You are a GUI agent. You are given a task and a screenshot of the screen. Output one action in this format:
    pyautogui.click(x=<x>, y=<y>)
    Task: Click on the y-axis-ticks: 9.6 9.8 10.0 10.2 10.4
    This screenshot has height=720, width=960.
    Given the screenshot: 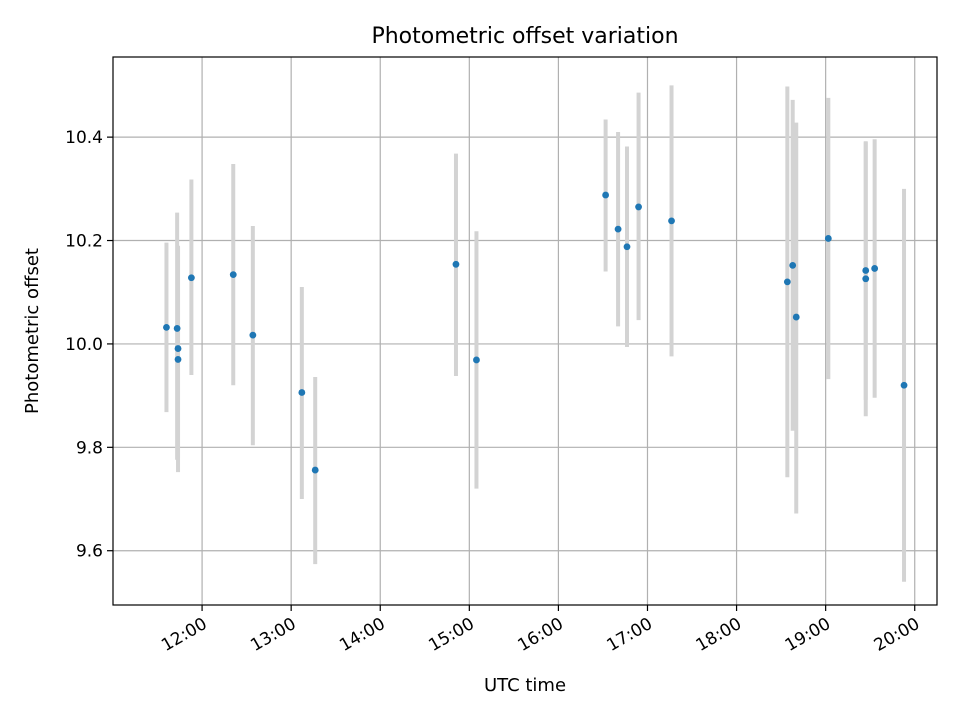 What is the action you would take?
    pyautogui.click(x=89, y=345)
    